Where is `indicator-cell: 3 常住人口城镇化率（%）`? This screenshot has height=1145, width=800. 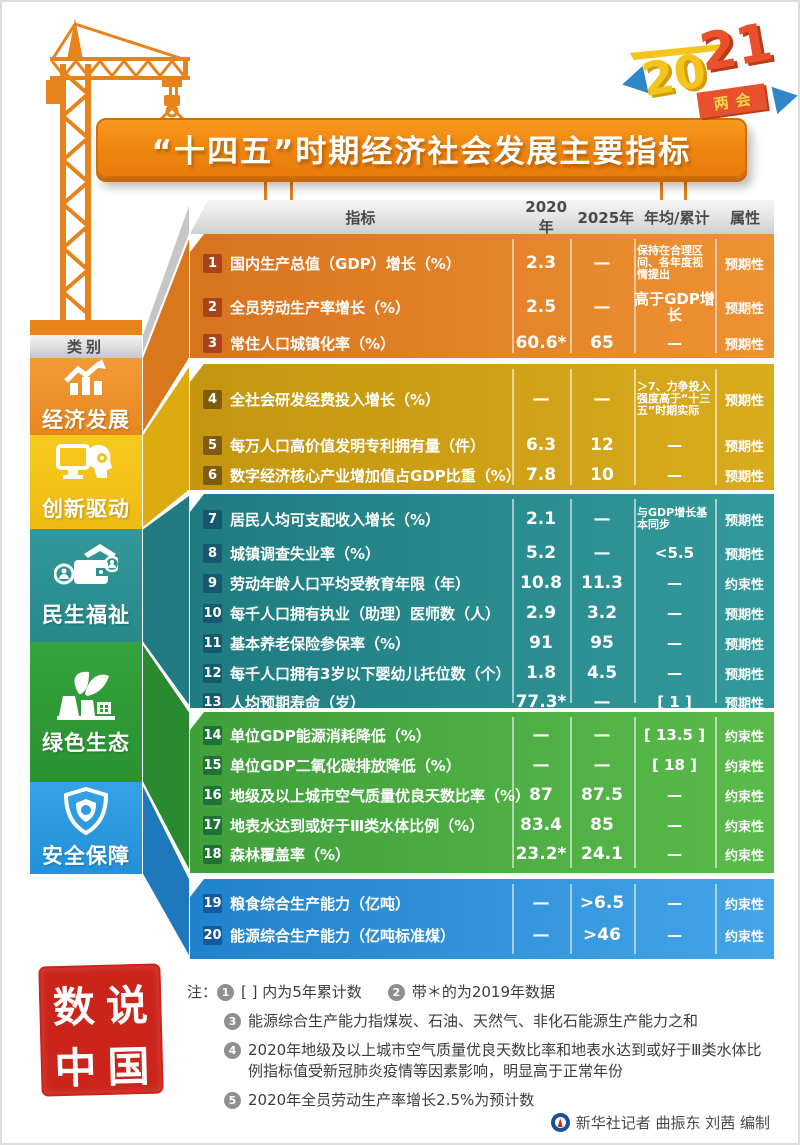
indicator-cell: 3 常住人口城镇化率（%） is located at coordinates (351, 343).